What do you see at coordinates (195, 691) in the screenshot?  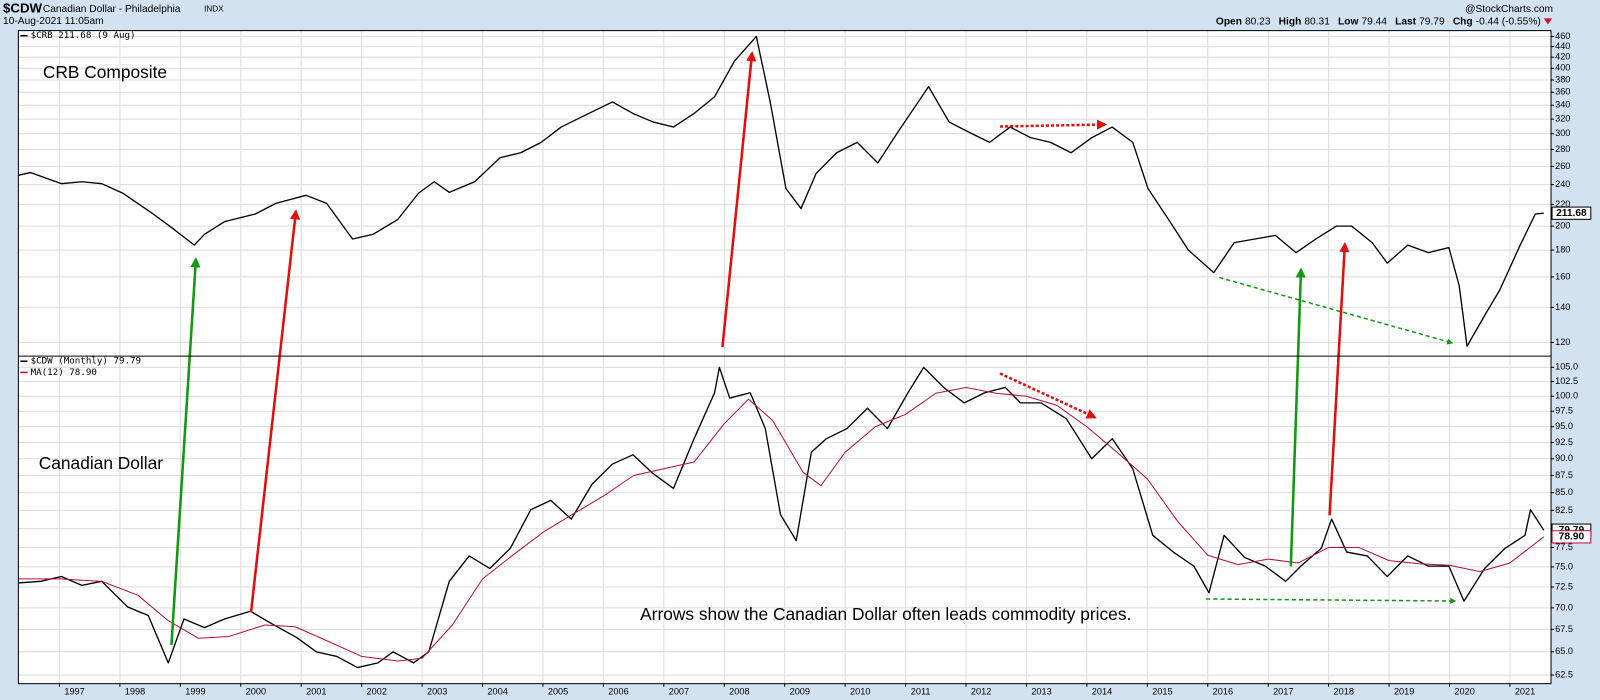 I see `x-tick-label: 1999` at bounding box center [195, 691].